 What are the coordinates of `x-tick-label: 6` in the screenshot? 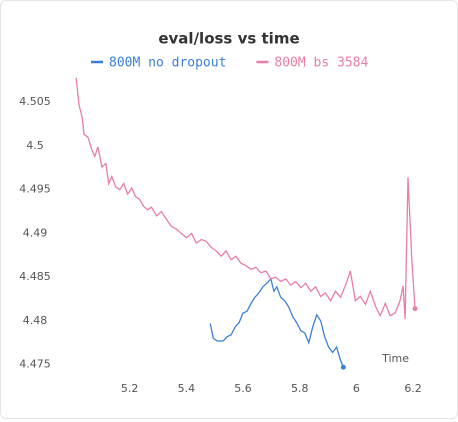 It's located at (356, 388).